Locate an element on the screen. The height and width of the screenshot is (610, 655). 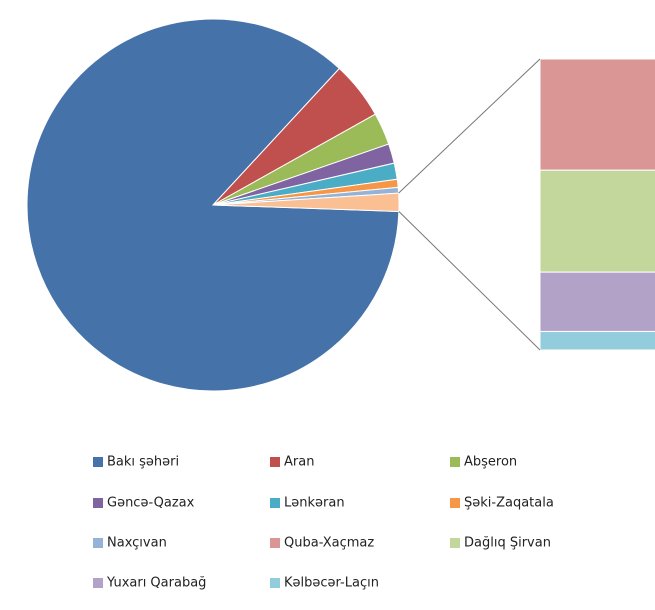
legend-label: Yuxarı Qarabağ is located at coordinates (156, 583).